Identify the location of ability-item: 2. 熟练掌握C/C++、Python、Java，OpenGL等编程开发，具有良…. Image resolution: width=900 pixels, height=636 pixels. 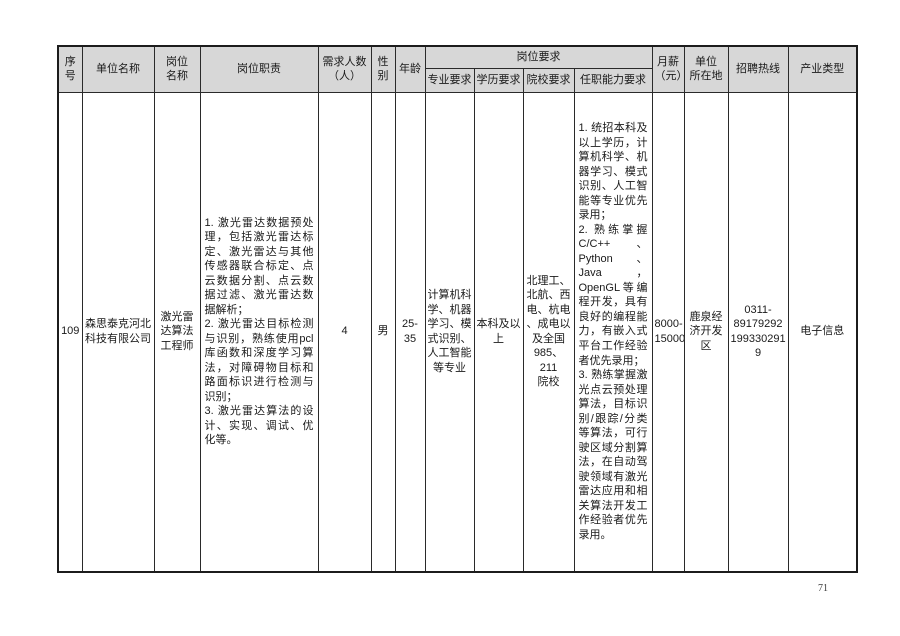
(613, 295).